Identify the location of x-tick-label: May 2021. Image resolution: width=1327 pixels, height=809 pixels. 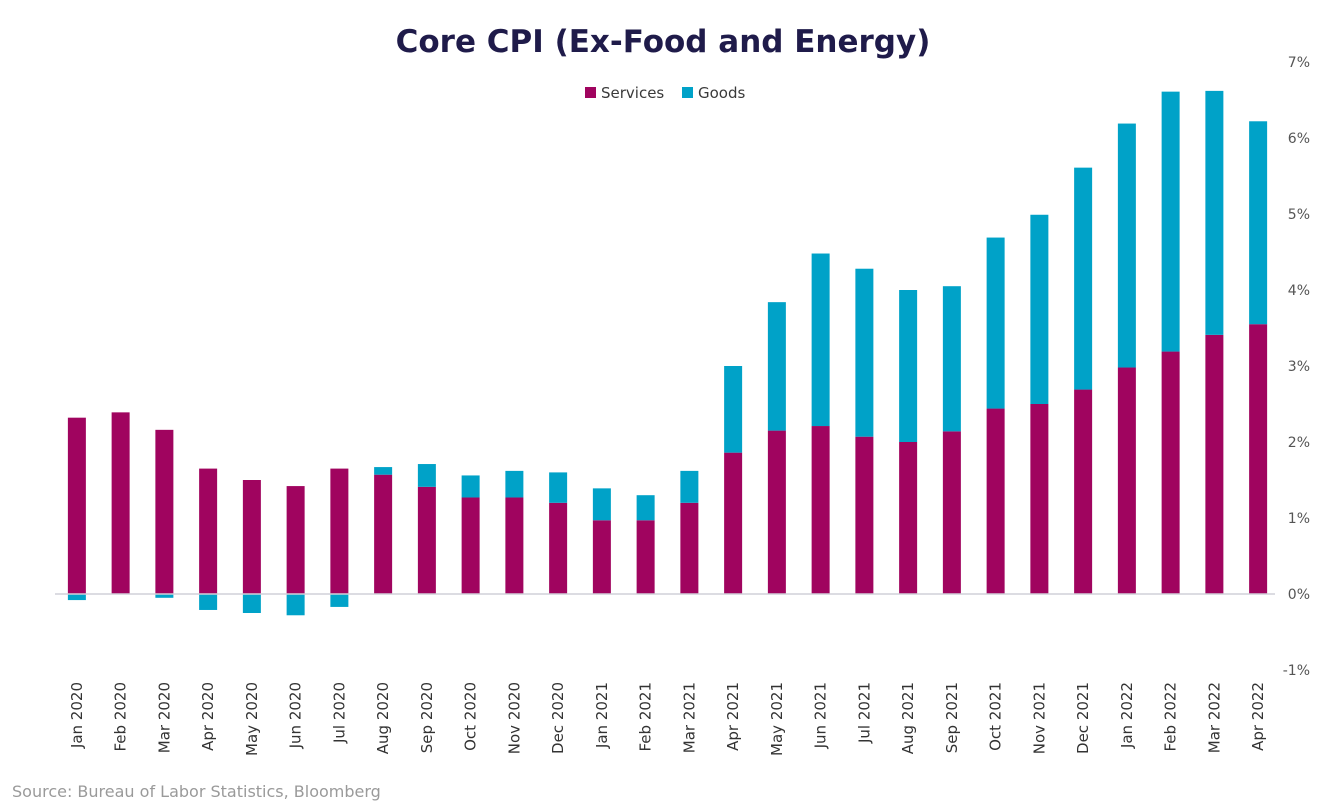
(777, 719).